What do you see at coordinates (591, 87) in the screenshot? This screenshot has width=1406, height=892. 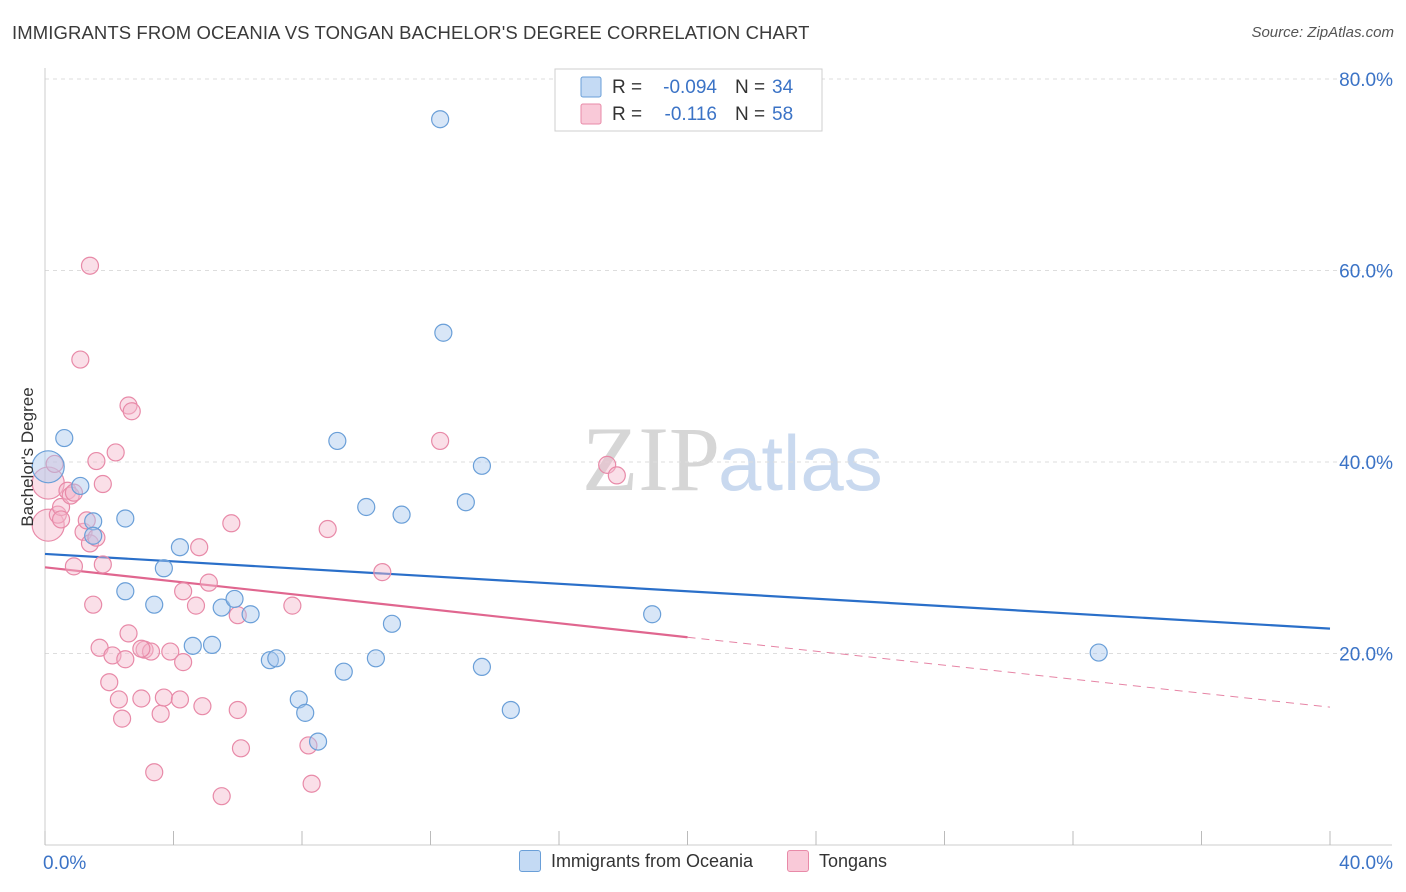 I see `legend-blue-swatch` at bounding box center [591, 87].